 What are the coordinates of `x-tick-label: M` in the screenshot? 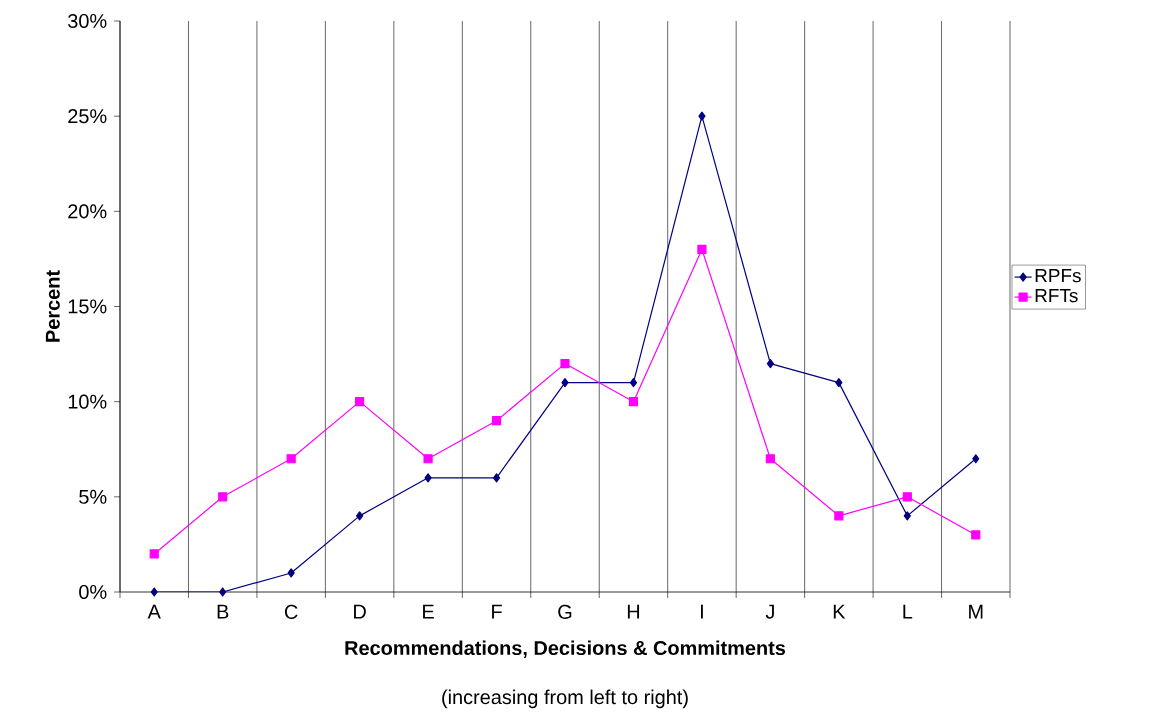 It's located at (976, 611).